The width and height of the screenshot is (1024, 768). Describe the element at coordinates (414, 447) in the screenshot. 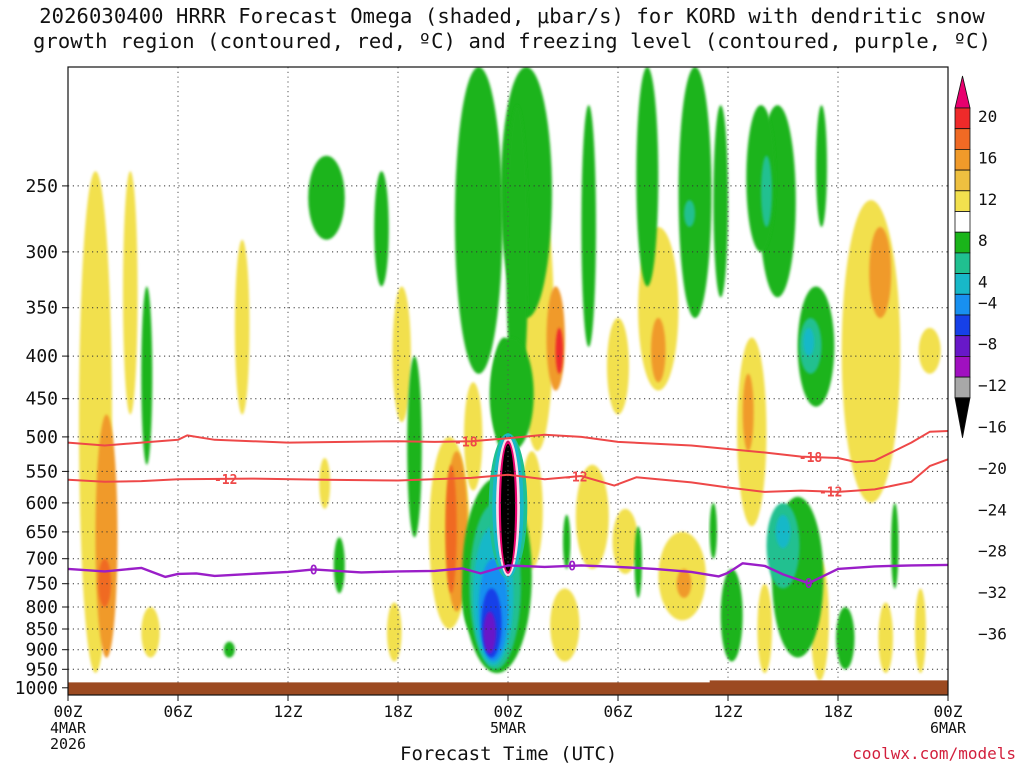

I see `updraft-d` at that location.